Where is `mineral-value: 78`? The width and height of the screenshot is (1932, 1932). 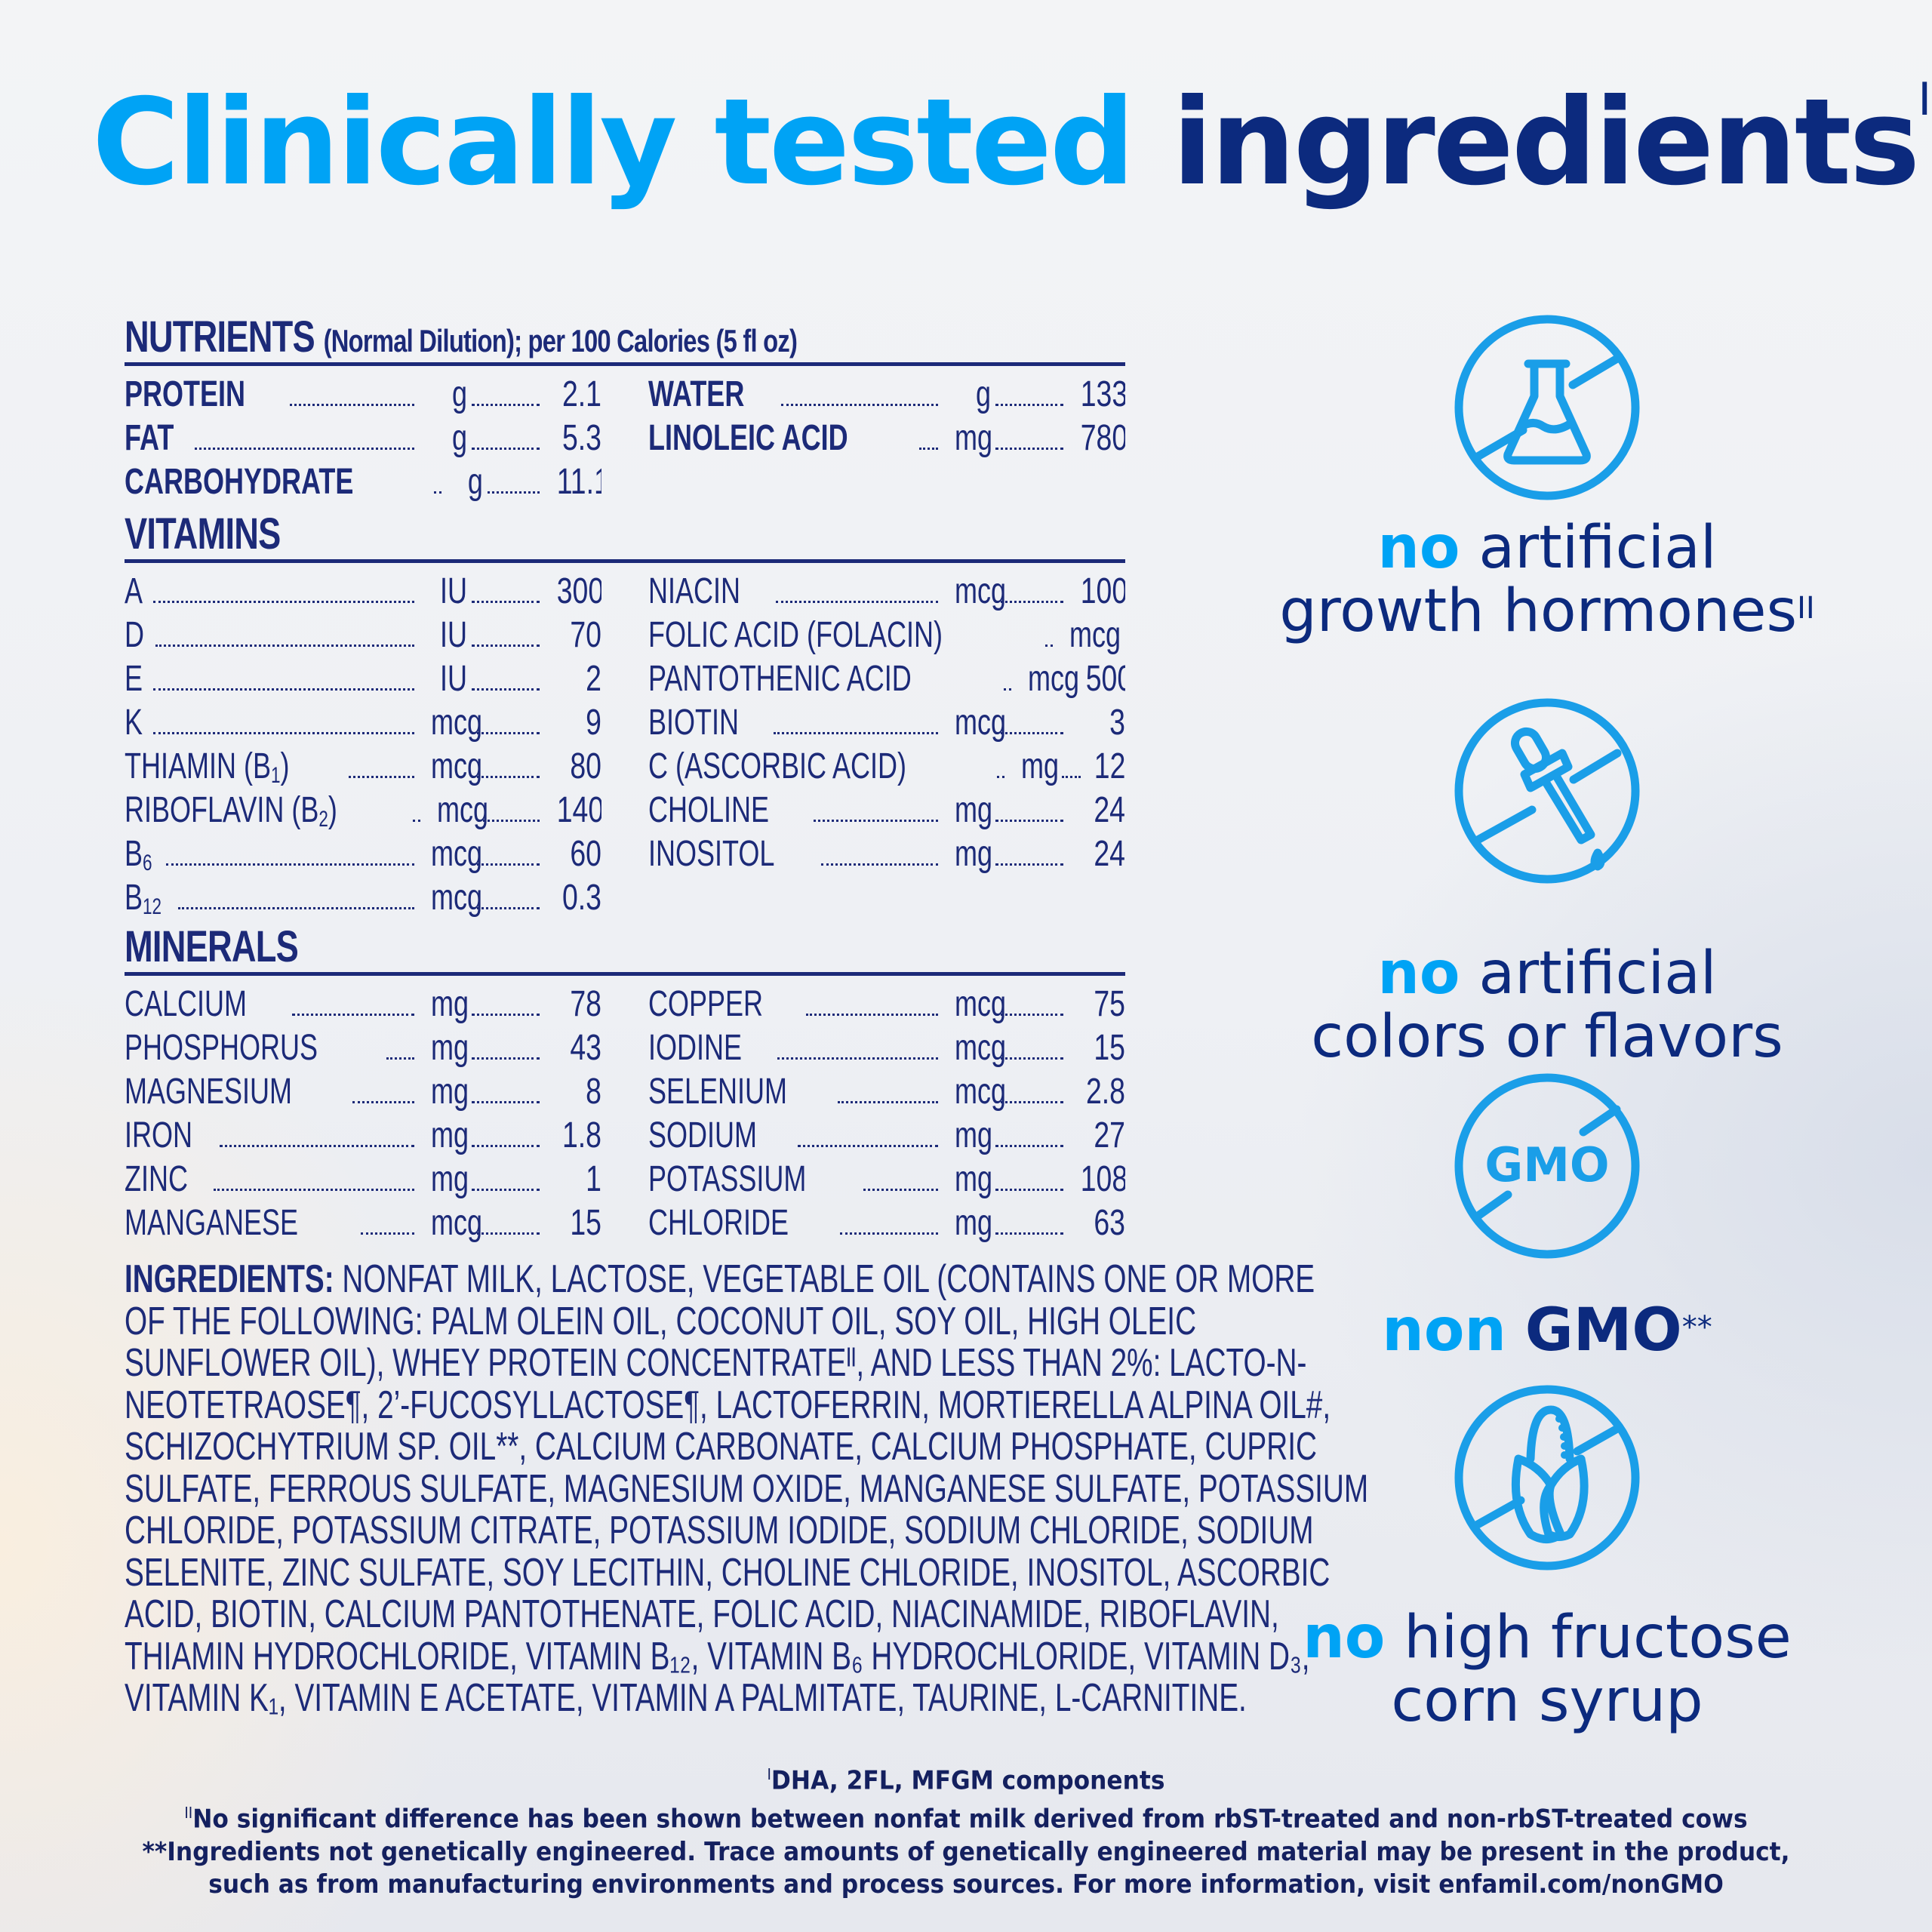
mineral-value: 78 is located at coordinates (585, 1004).